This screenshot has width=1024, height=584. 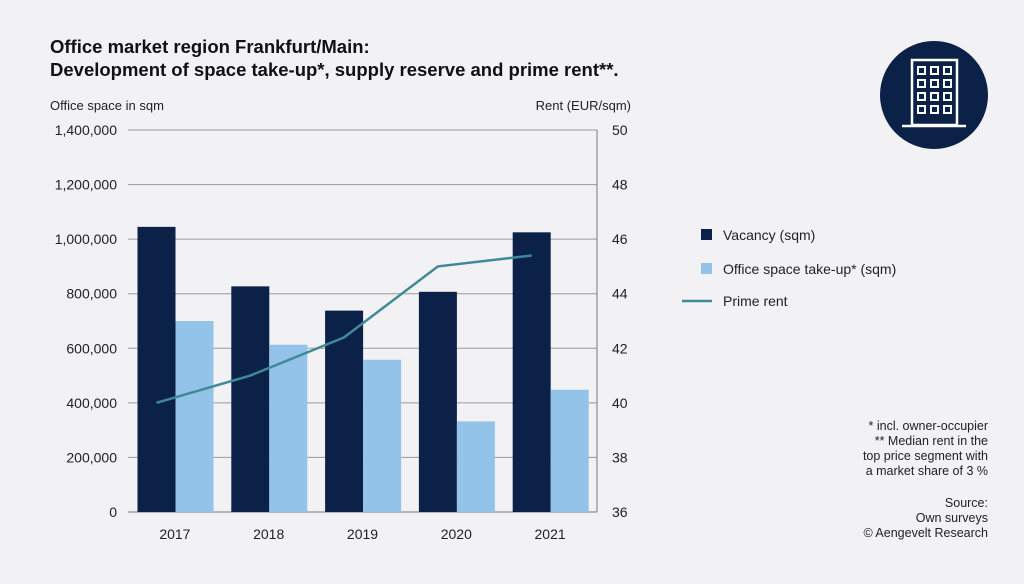 I want to click on y-tick-right: 44, so click(x=620, y=294).